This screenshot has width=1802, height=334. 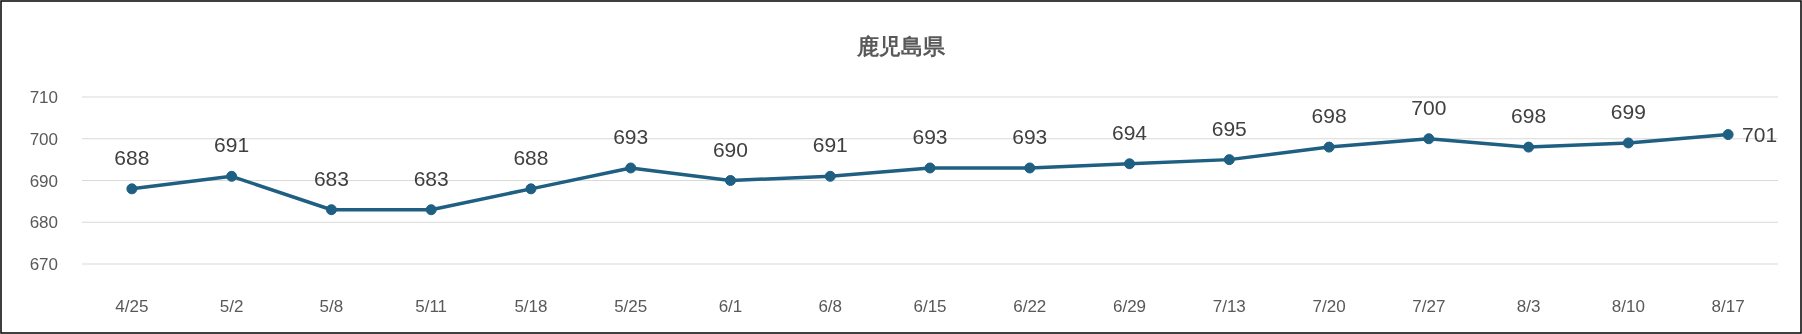 I want to click on x-tick-label: 7/20, so click(x=1329, y=306).